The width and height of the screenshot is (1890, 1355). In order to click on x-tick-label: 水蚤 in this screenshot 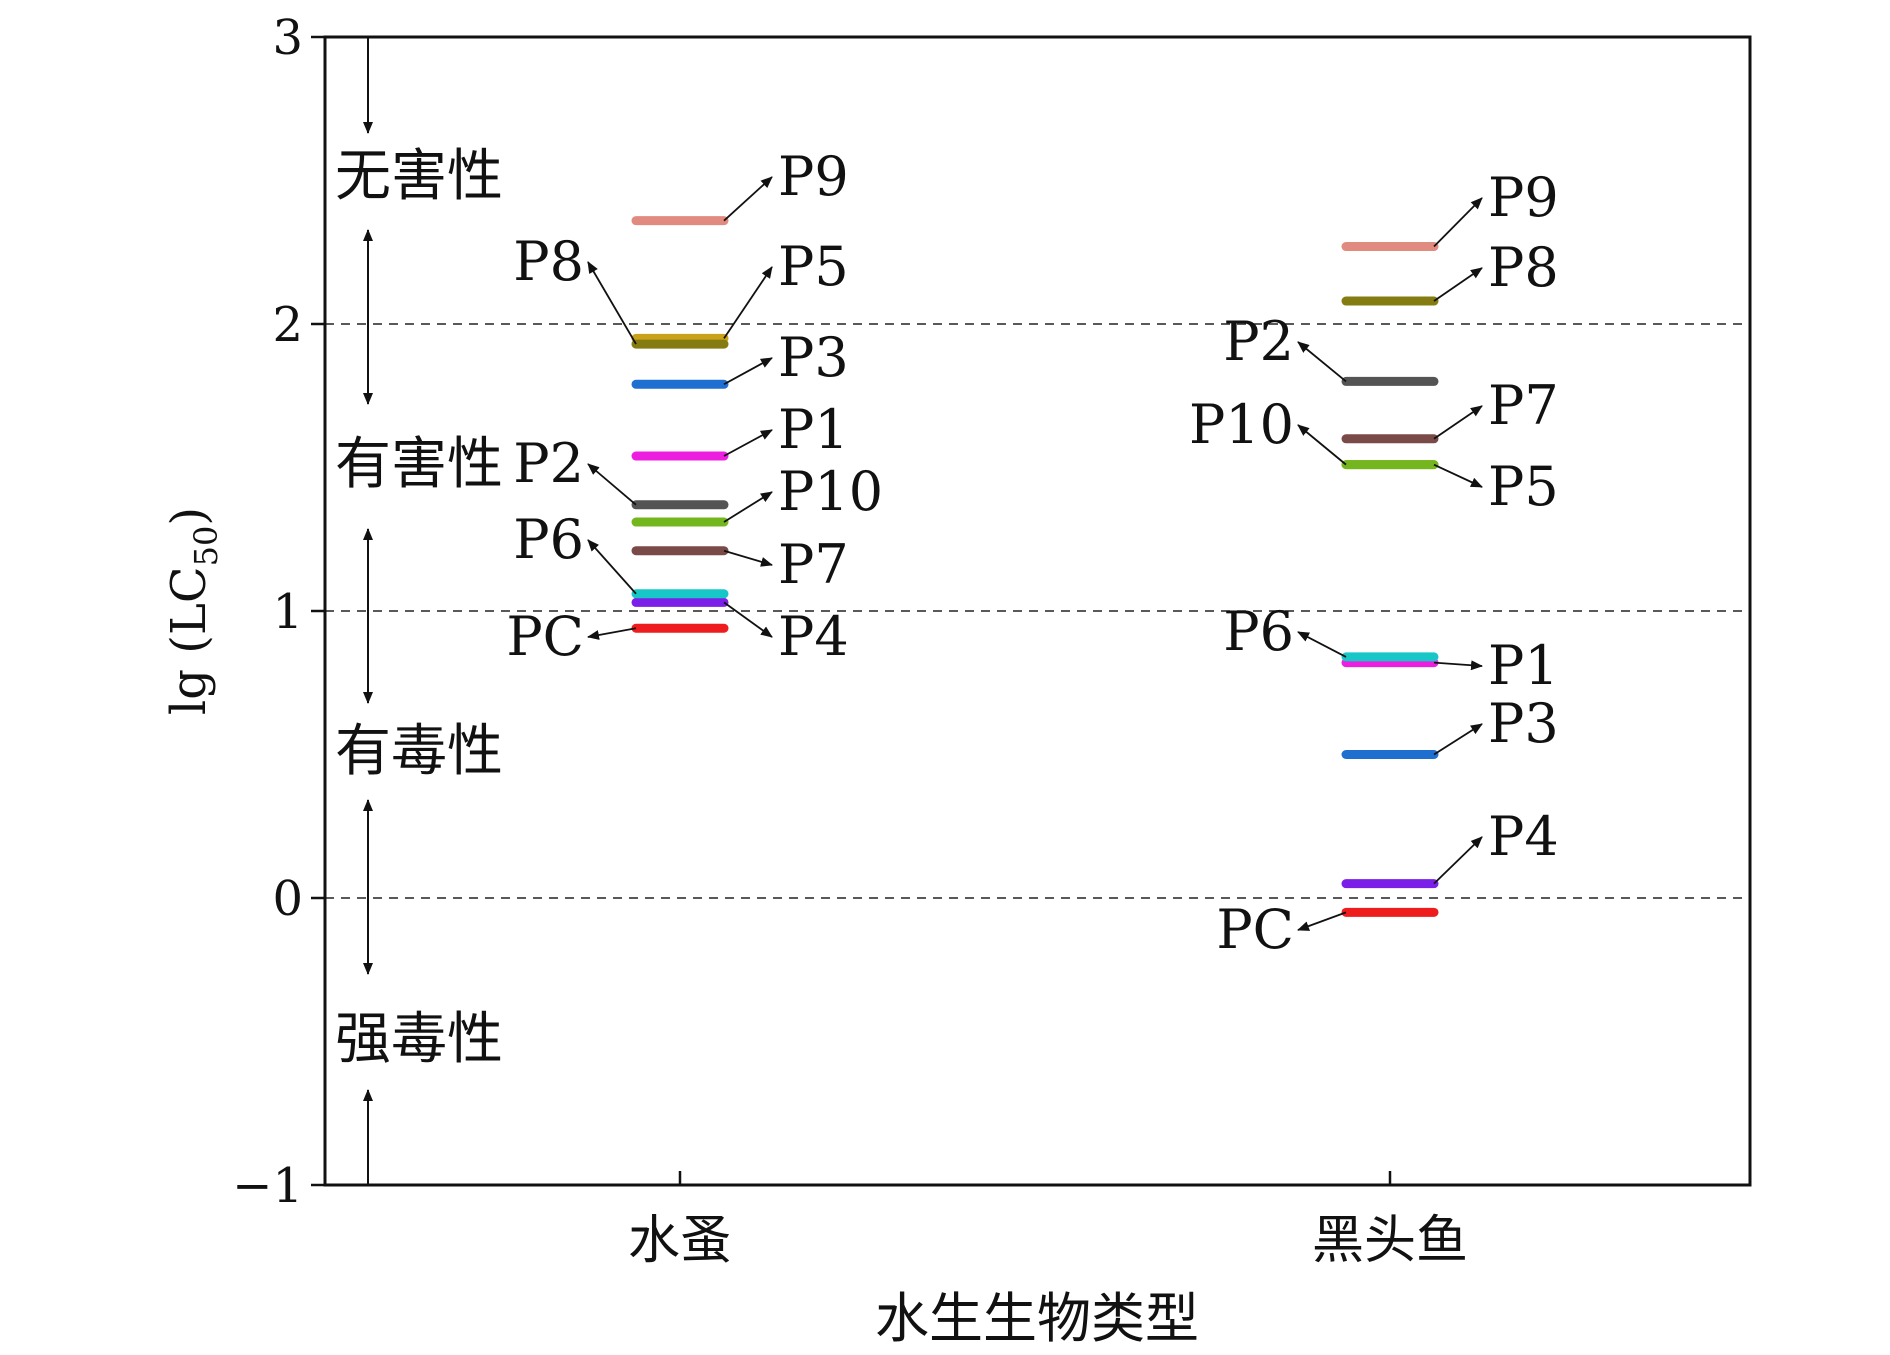, I will do `click(680, 1241)`.